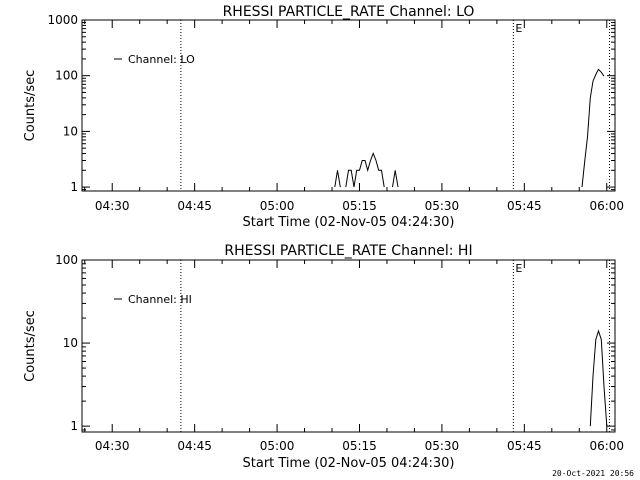 Image resolution: width=640 pixels, height=480 pixels. What do you see at coordinates (593, 473) in the screenshot?
I see `footer-timestamp: 20-Oct-2021 20:56` at bounding box center [593, 473].